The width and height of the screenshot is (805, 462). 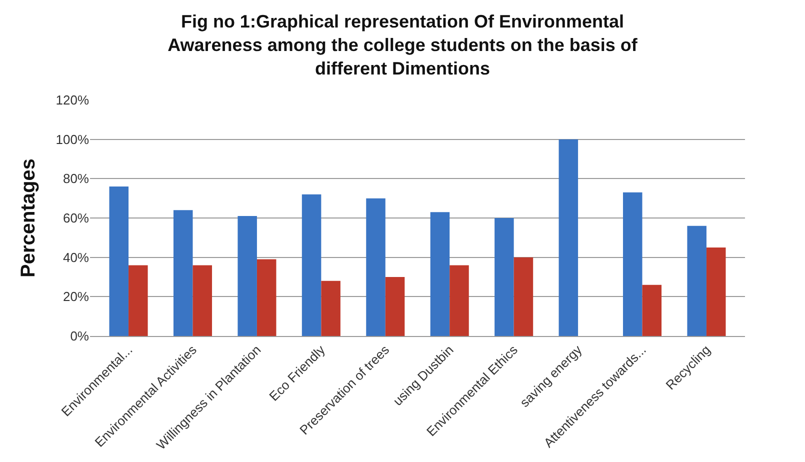 What do you see at coordinates (76, 257) in the screenshot?
I see `y-tick-label: 40%` at bounding box center [76, 257].